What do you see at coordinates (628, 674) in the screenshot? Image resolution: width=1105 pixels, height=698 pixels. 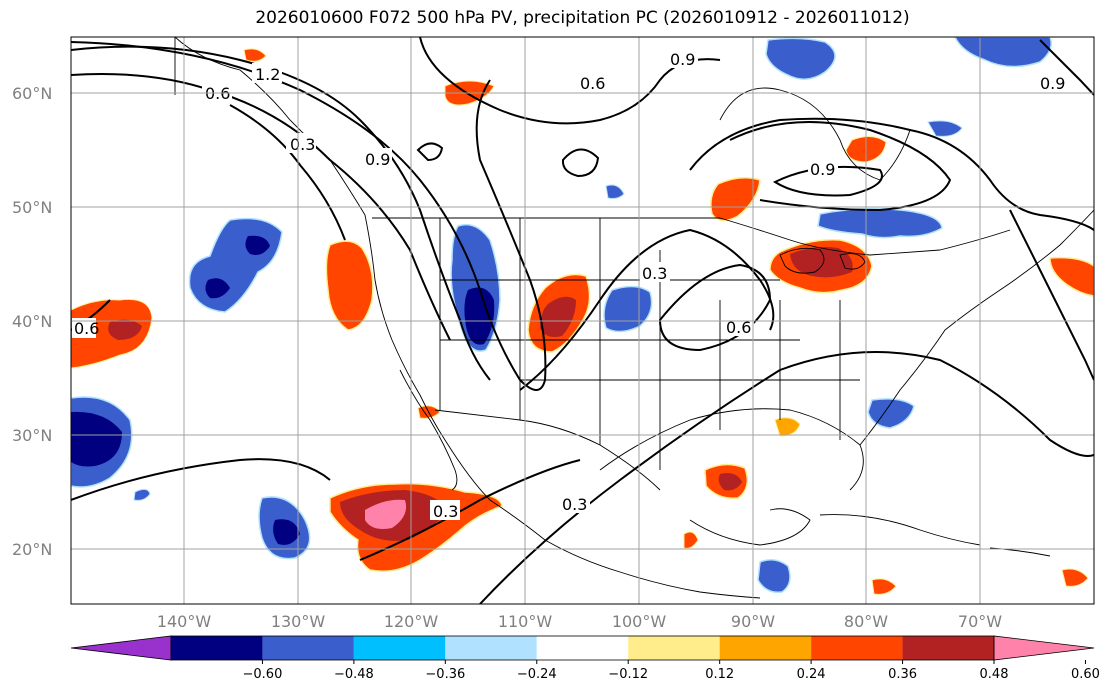 I see `colorbar-tick-label: −0.12` at bounding box center [628, 674].